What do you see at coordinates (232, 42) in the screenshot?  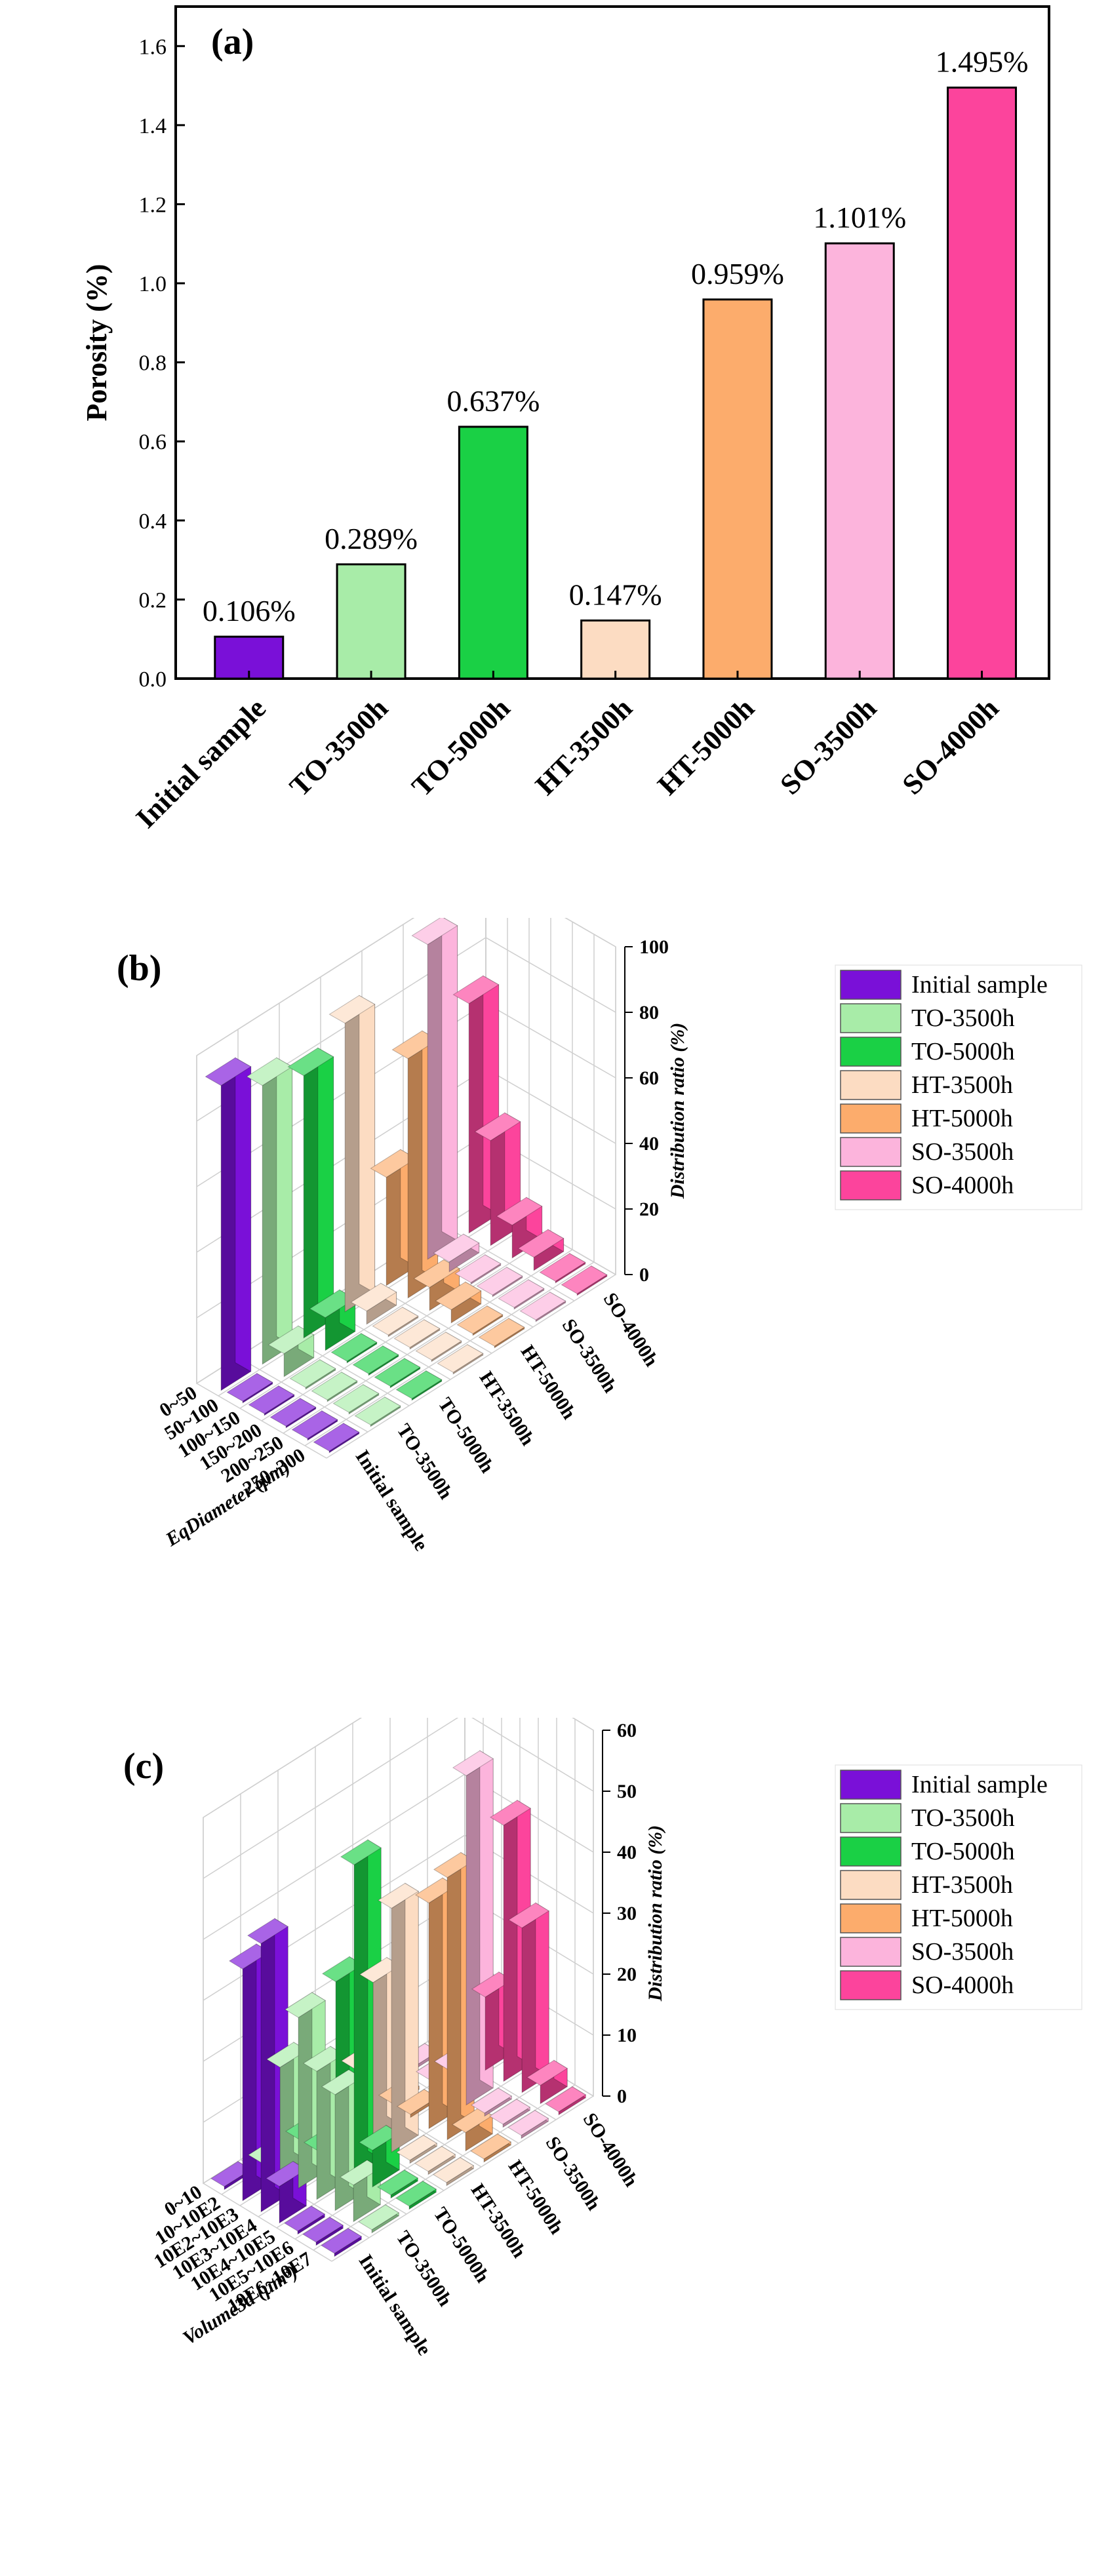 I see `panel-label: (a)` at bounding box center [232, 42].